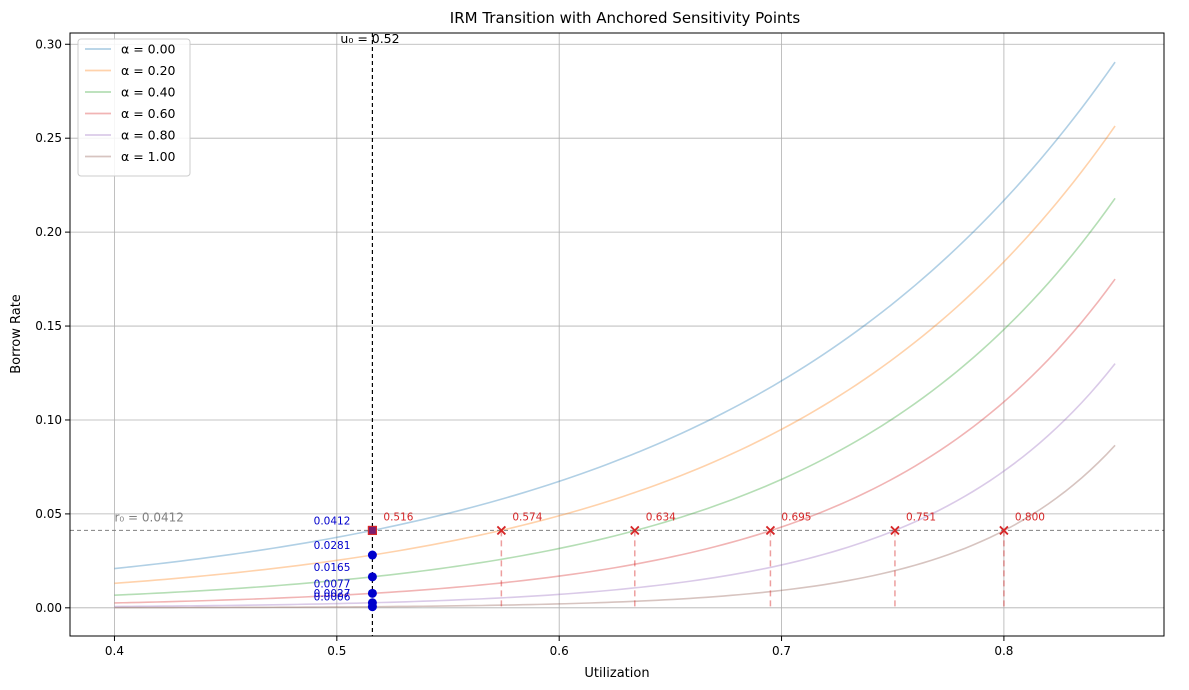 Image resolution: width=1189 pixels, height=690 pixels. Describe the element at coordinates (796, 517) in the screenshot. I see `anchor-label: 0.695` at that location.